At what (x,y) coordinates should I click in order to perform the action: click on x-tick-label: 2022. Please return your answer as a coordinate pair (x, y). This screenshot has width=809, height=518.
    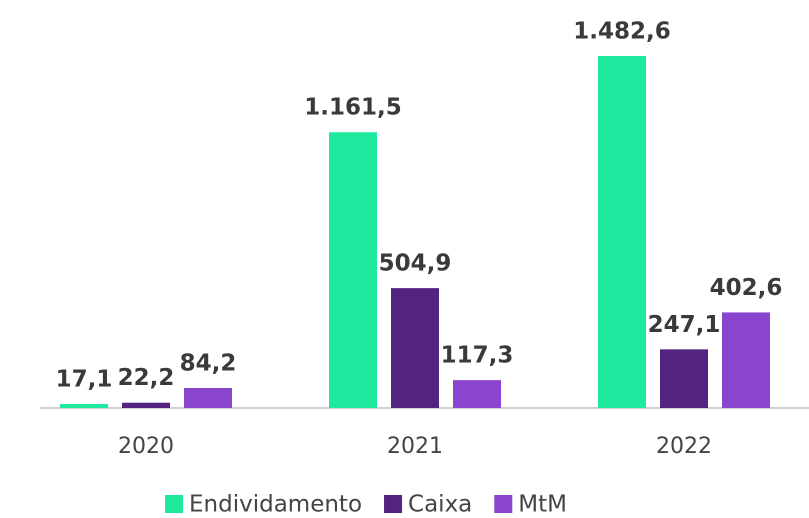
    Looking at the image, I should click on (684, 446).